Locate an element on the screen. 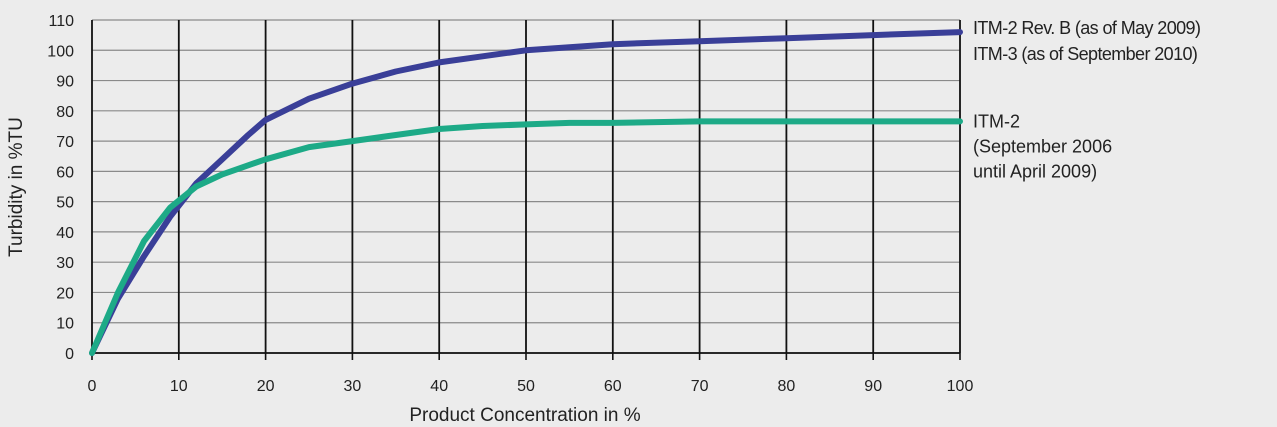 This screenshot has height=427, width=1277. series-label-line: ITM-3 (as of September 2010) is located at coordinates (1085, 54).